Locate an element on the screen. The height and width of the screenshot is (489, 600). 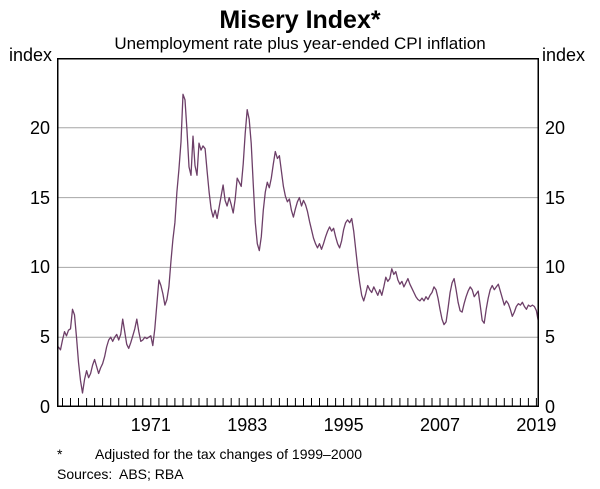
y-axis-unit-right: index is located at coordinates (564, 55).